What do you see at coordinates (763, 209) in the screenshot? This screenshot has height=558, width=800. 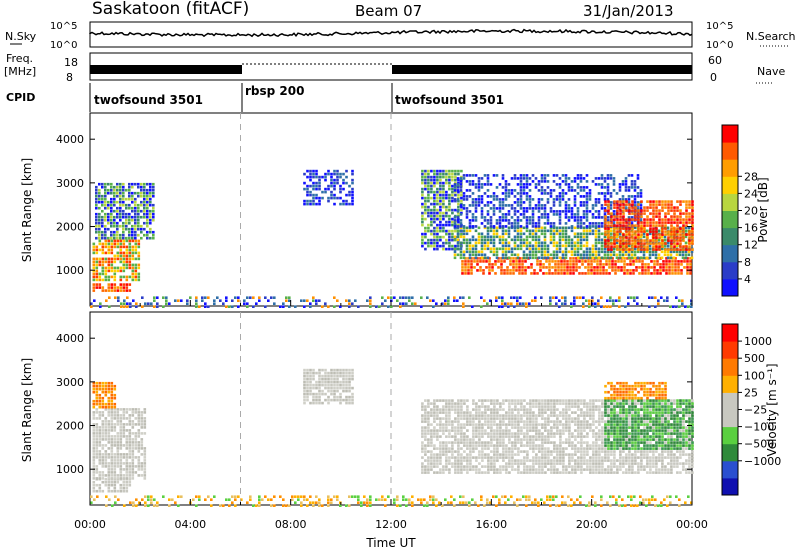 I see `power-colorbar-label: Power [dB]` at bounding box center [763, 209].